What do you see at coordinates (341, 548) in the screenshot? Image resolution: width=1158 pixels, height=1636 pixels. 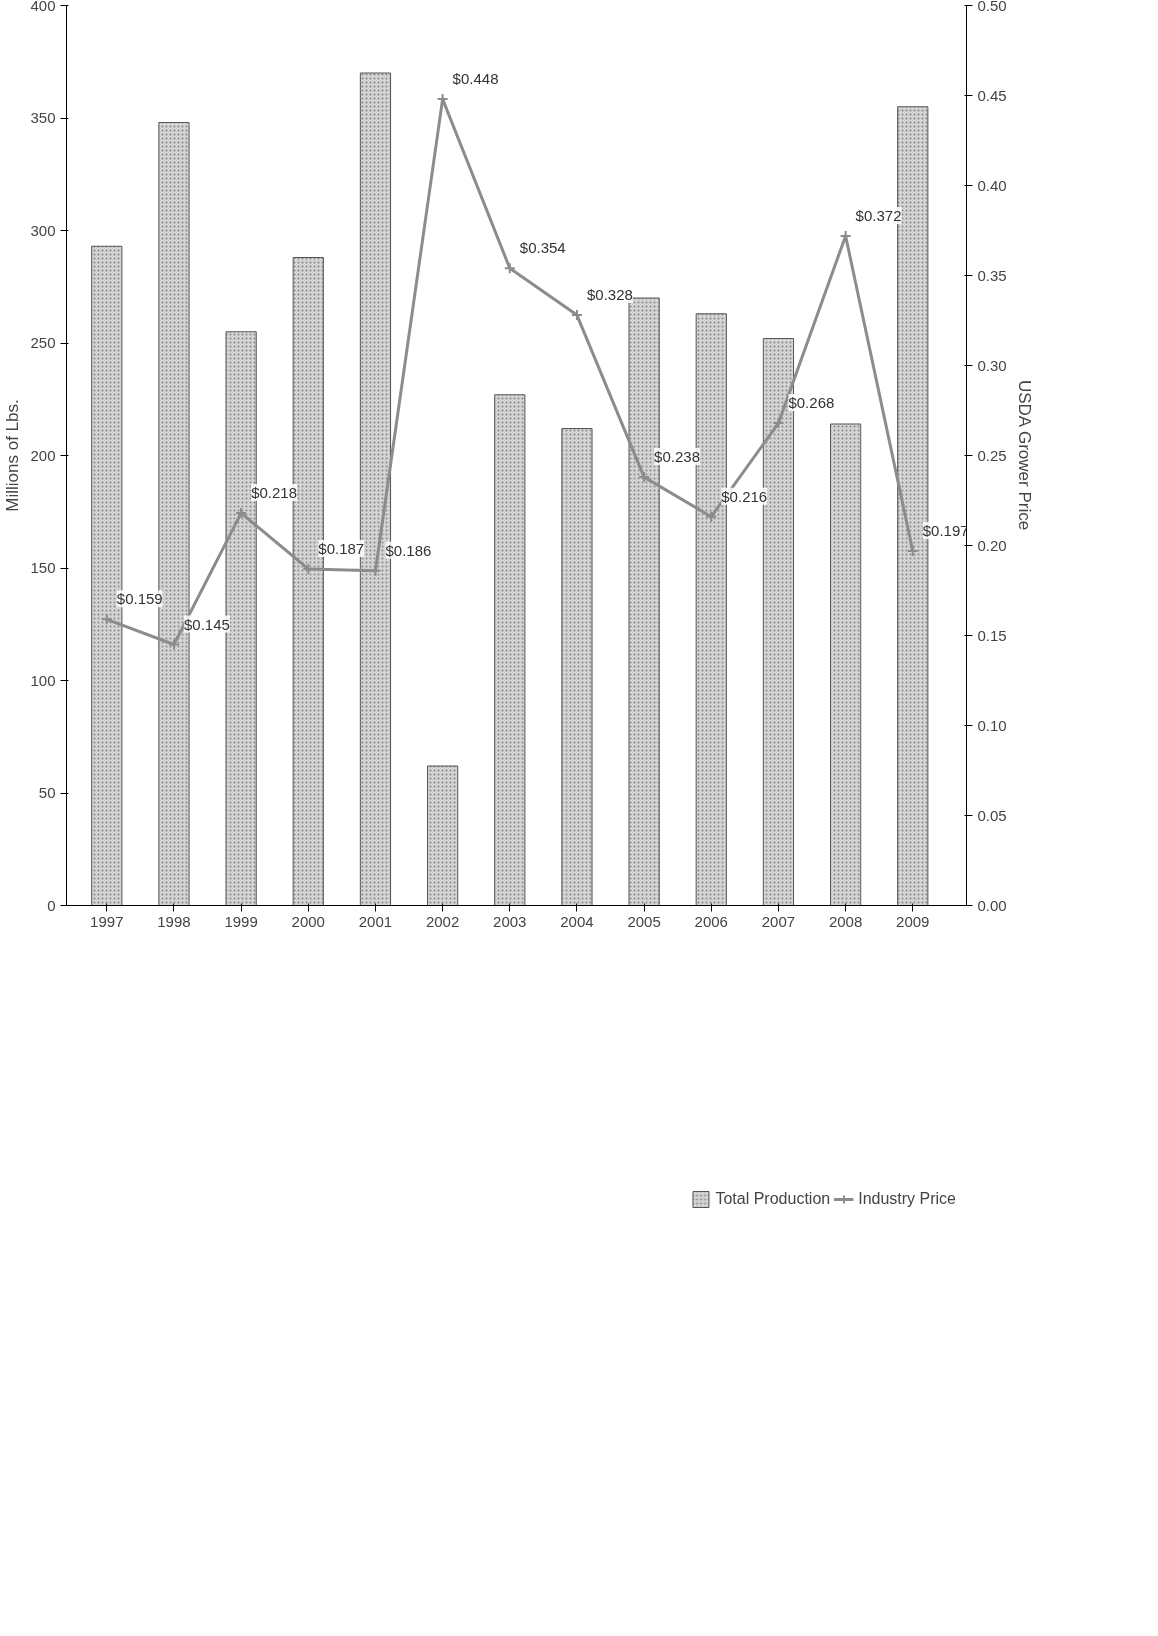 I see `data-label: $0.187` at bounding box center [341, 548].